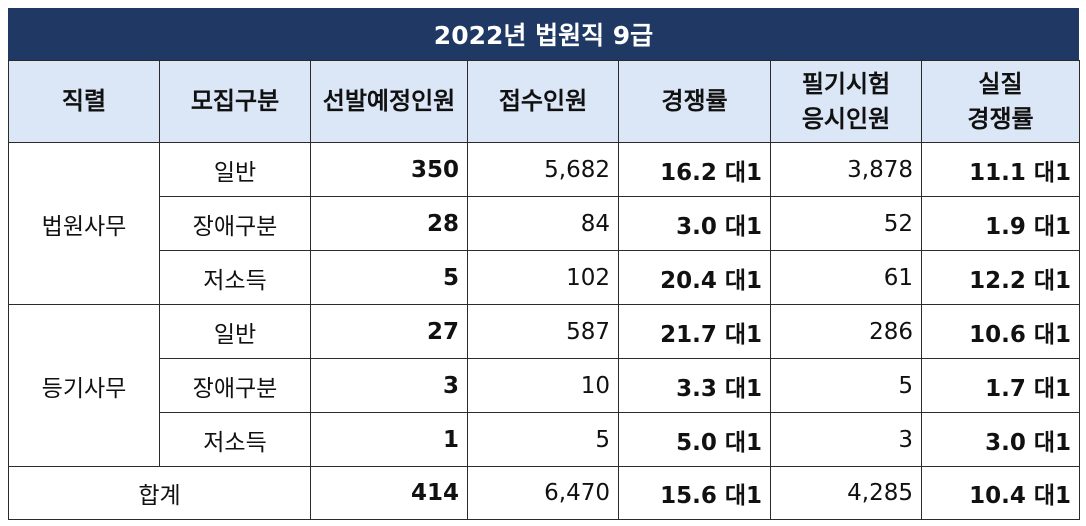  Describe the element at coordinates (694, 277) in the screenshot. I see `ratio-cell: 20.4 대1` at that location.